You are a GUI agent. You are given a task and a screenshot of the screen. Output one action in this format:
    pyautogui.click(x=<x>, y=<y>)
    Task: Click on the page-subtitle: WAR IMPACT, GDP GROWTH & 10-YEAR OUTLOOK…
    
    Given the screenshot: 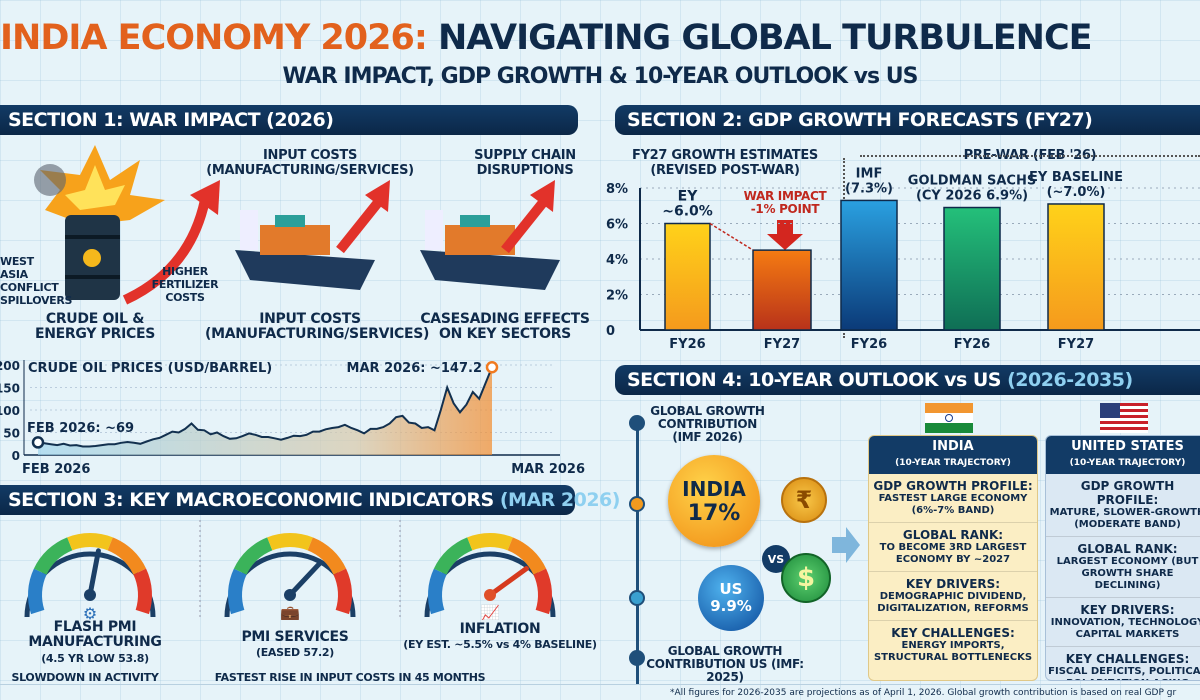 What is the action you would take?
    pyautogui.click(x=600, y=76)
    